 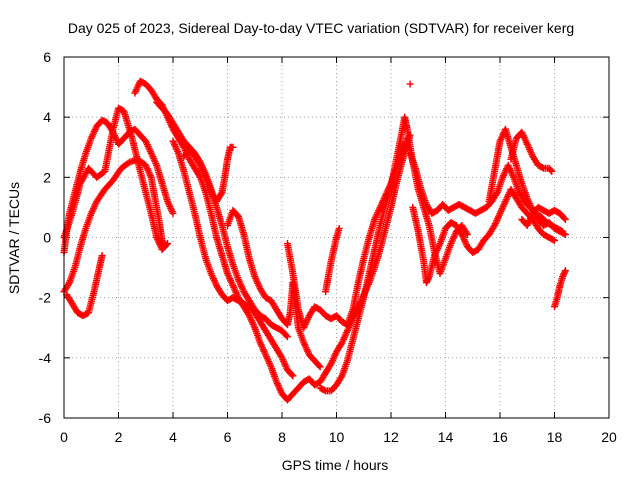 I want to click on x-tick-label: 14, so click(x=446, y=437).